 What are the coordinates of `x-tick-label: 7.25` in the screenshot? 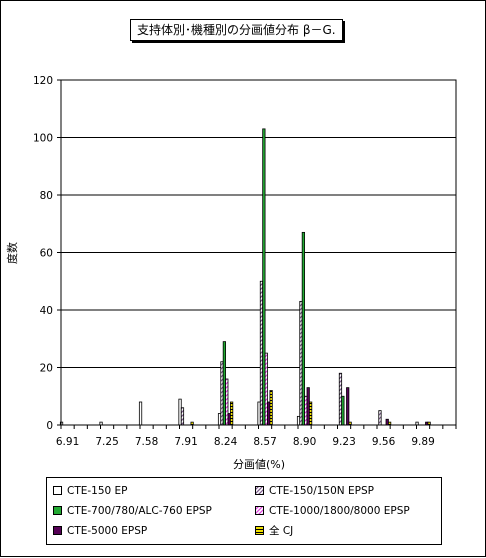 It's located at (106, 442).